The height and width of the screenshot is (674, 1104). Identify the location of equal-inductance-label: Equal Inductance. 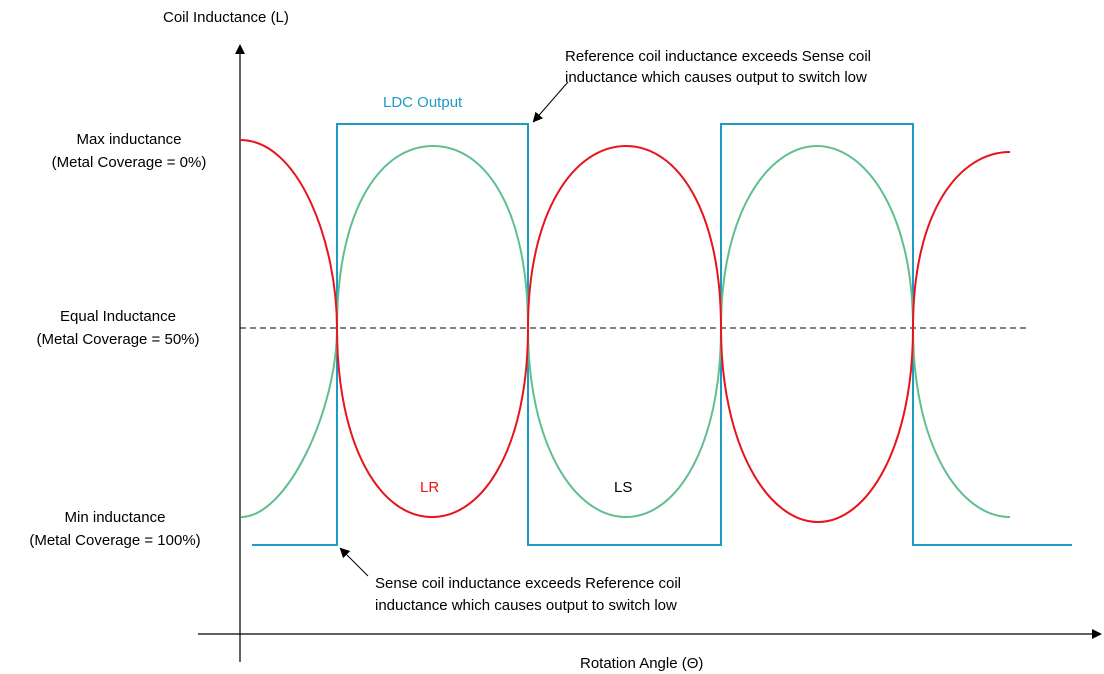
(118, 316).